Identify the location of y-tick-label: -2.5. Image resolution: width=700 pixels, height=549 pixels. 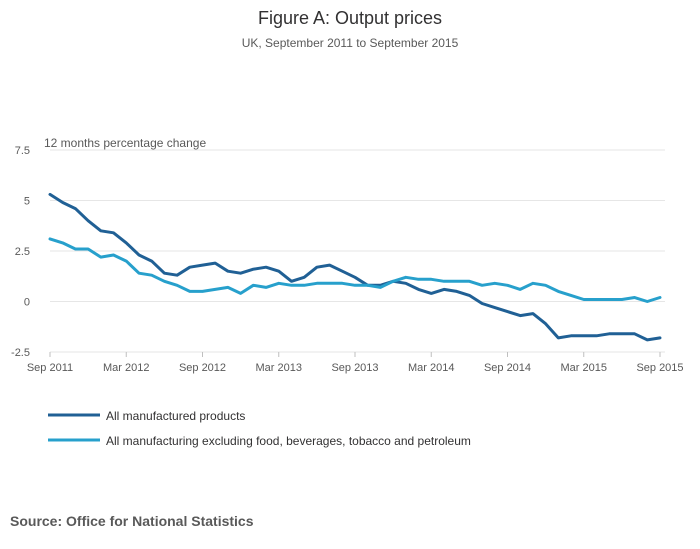
(20, 353).